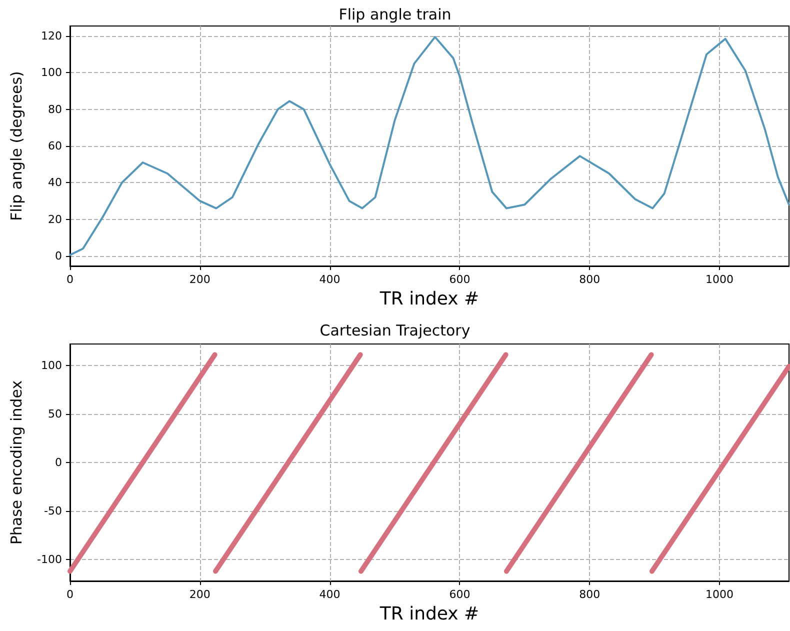  What do you see at coordinates (17, 146) in the screenshot?
I see `y-axis-title: Flip angle (degrees)` at bounding box center [17, 146].